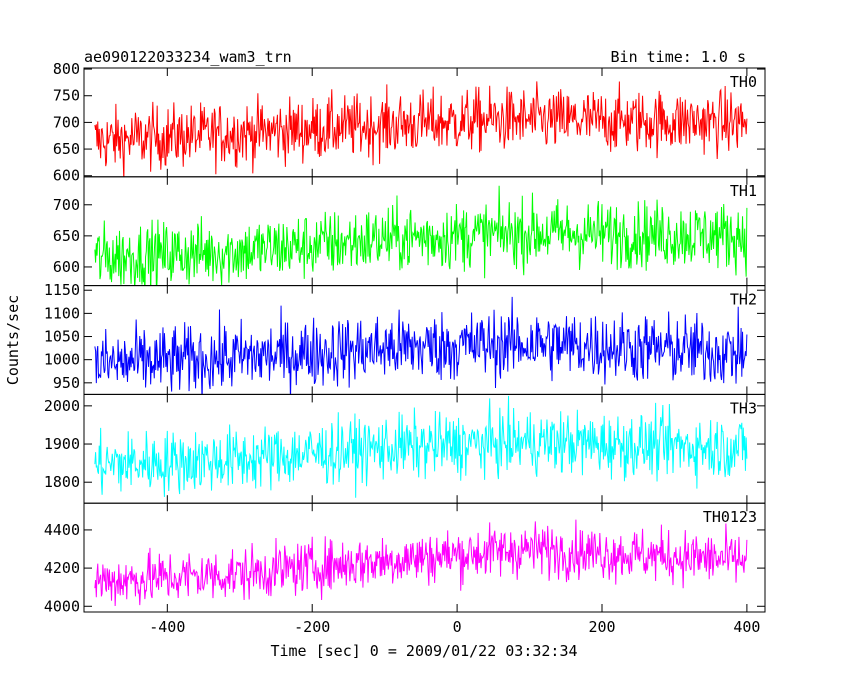 This screenshot has height=680, width=850. Describe the element at coordinates (188, 57) in the screenshot. I see `chart-title: ae090122033234_wam3_trn` at that location.